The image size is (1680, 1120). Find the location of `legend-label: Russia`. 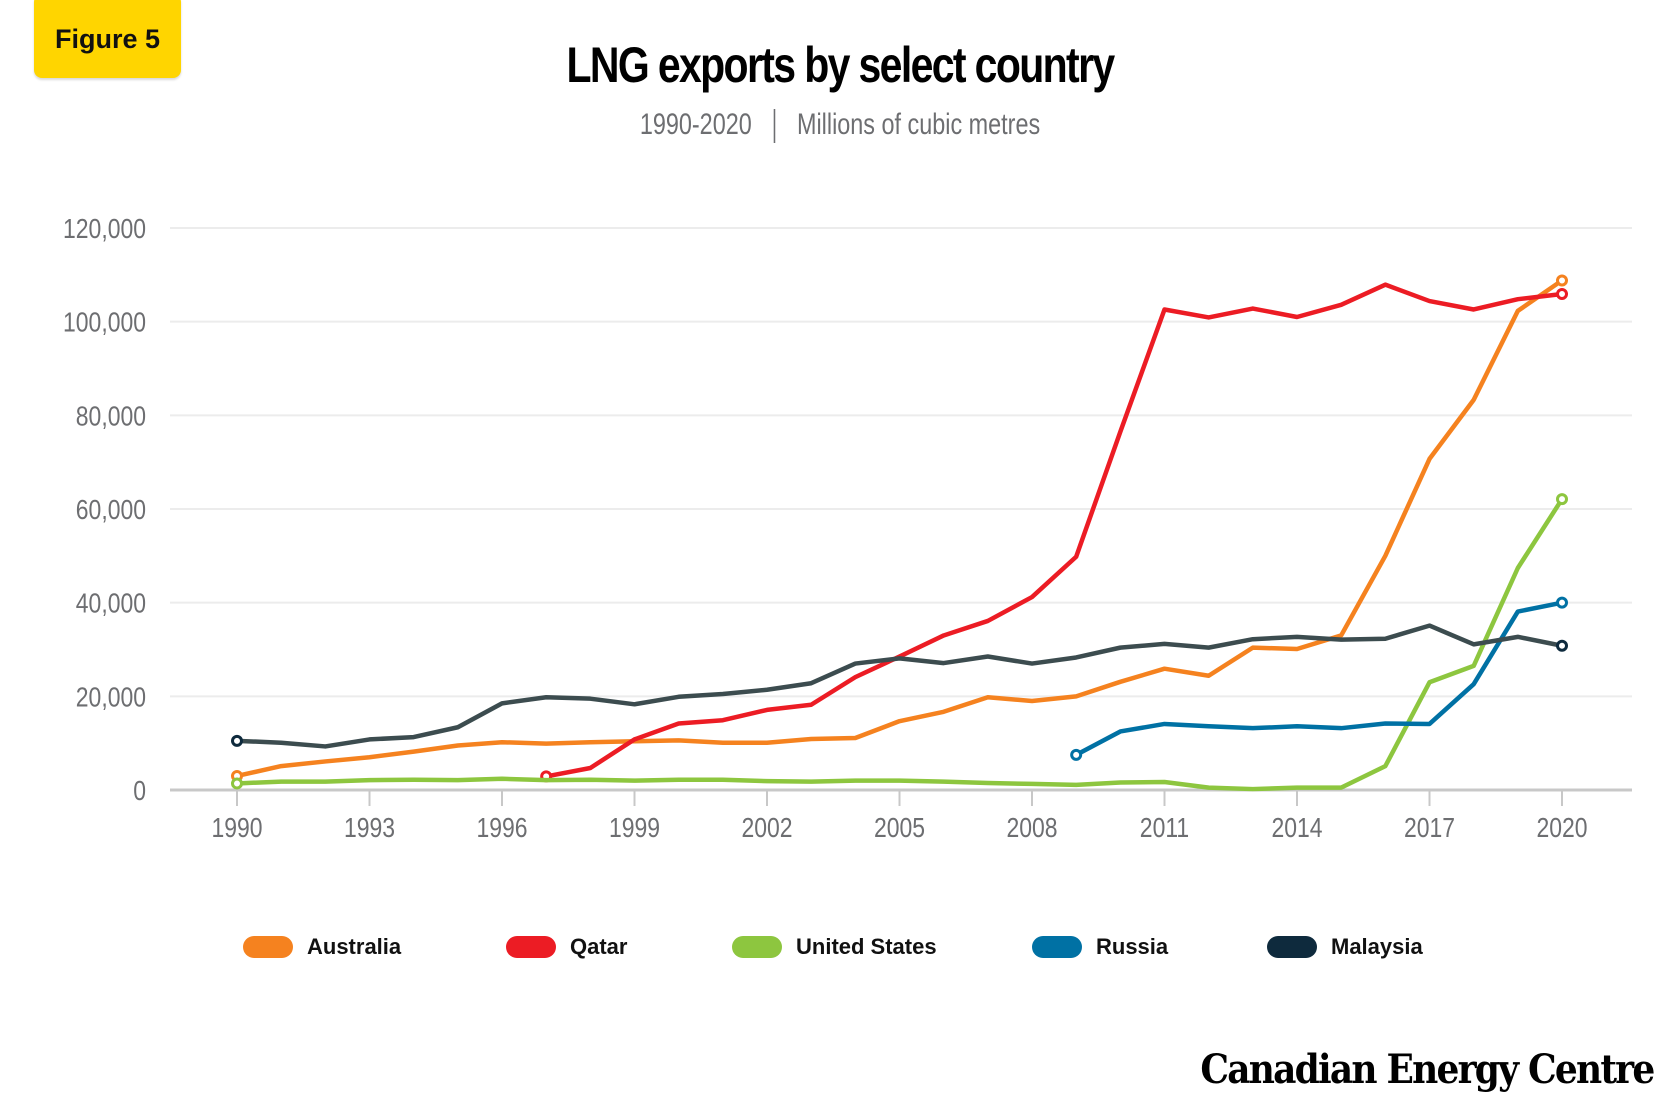

legend-label: Russia is located at coordinates (1132, 946).